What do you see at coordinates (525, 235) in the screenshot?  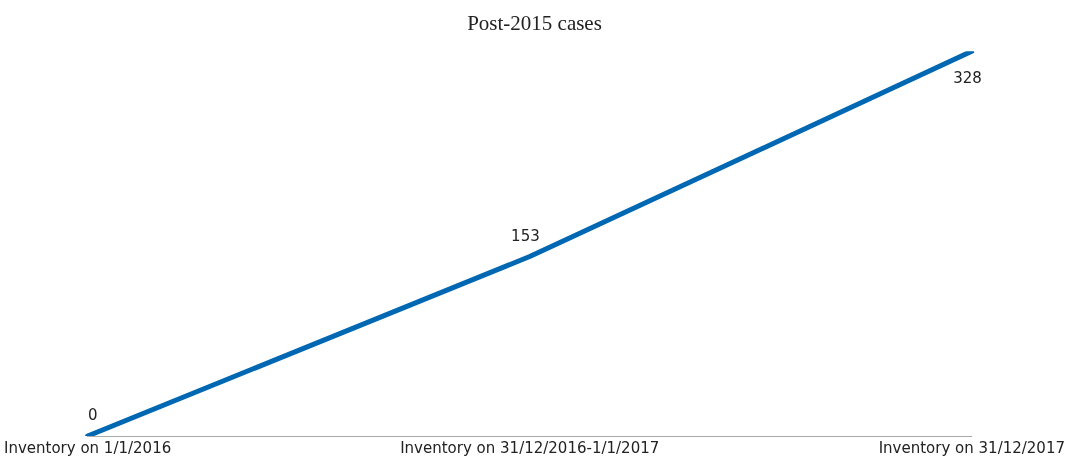 I see `data-label: 153` at bounding box center [525, 235].